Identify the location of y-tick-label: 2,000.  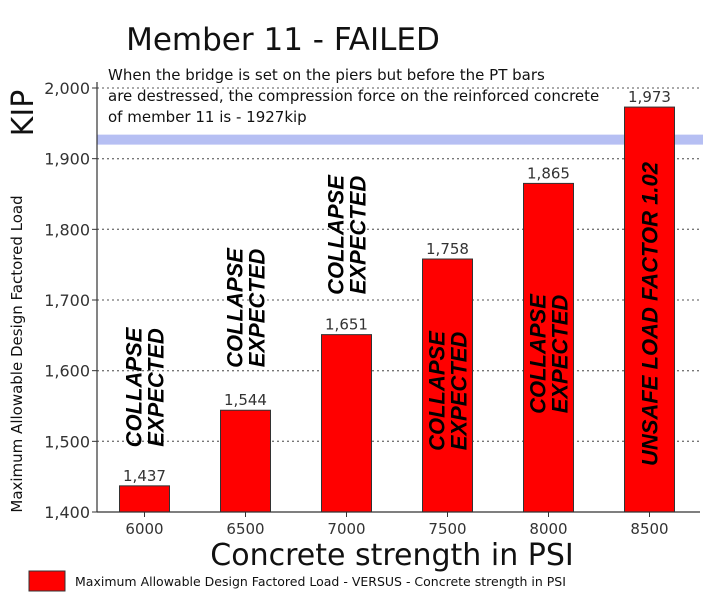
(67, 88).